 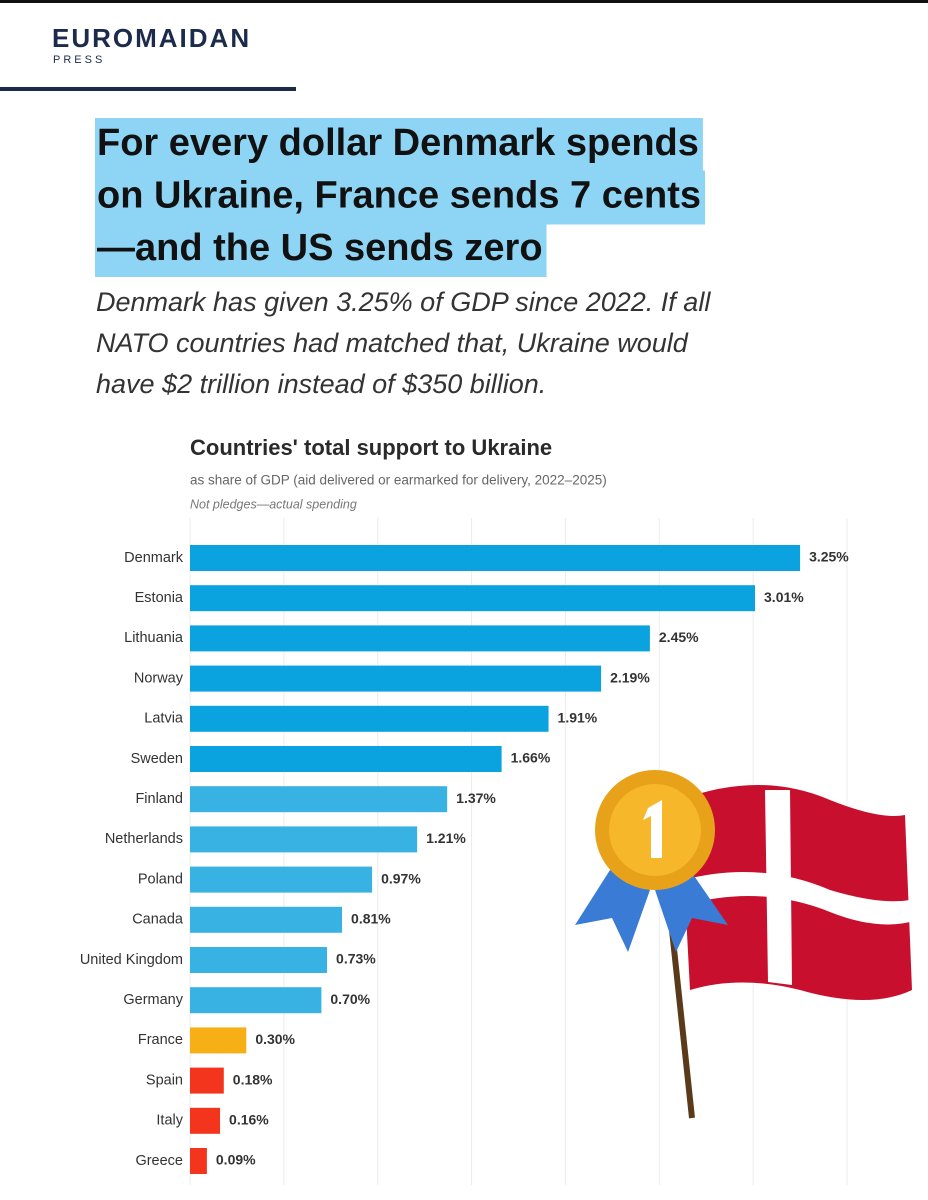 What do you see at coordinates (464, 1) in the screenshot?
I see `top-border` at bounding box center [464, 1].